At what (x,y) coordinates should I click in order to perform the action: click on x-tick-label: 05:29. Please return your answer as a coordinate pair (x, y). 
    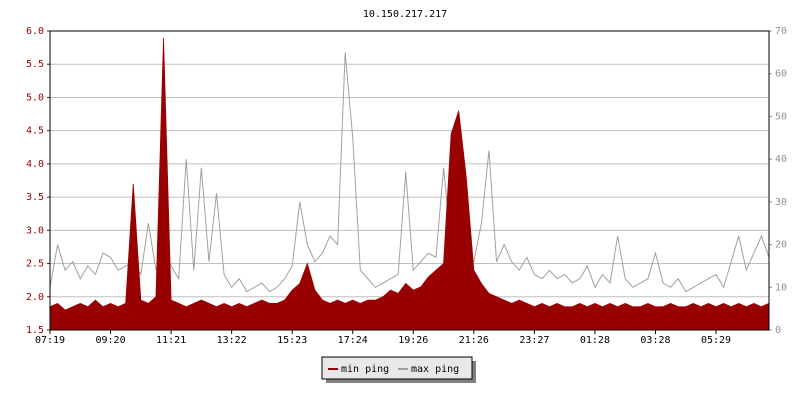
    Looking at the image, I should click on (716, 340).